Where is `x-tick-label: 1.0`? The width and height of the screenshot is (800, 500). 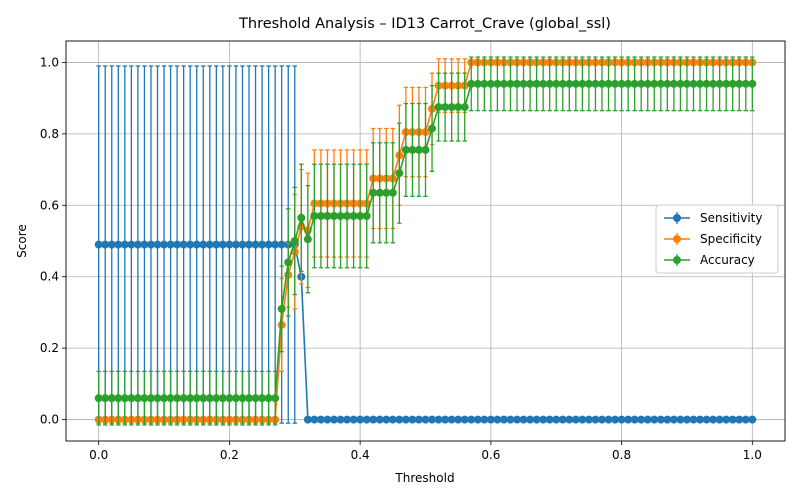 x-tick-label: 1.0 is located at coordinates (752, 455).